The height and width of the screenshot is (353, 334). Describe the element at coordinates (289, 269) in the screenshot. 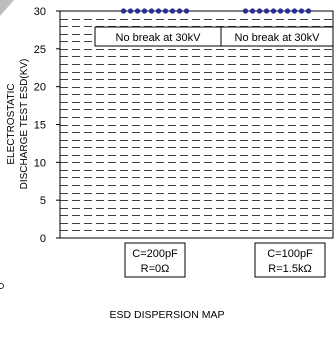

I see `category-right-line2: R=1.5kΩ` at that location.